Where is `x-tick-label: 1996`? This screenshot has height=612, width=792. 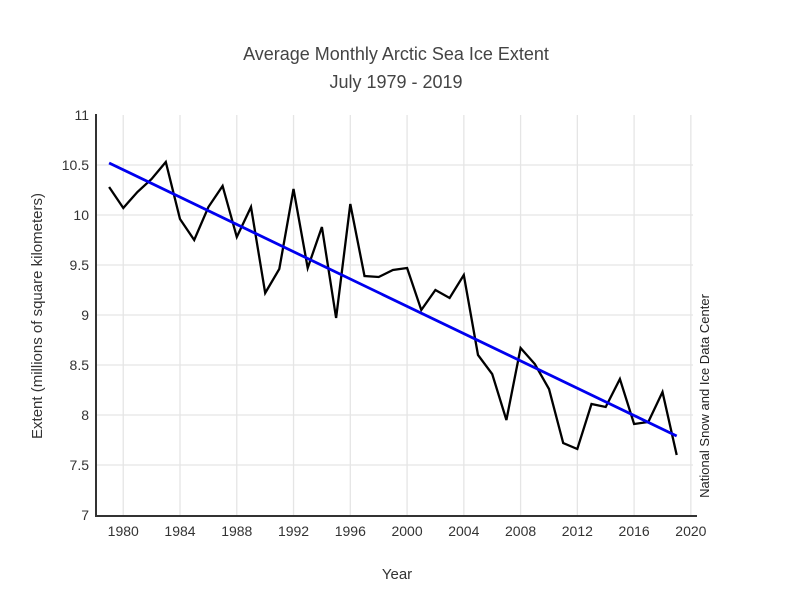 x-tick-label: 1996 is located at coordinates (350, 531).